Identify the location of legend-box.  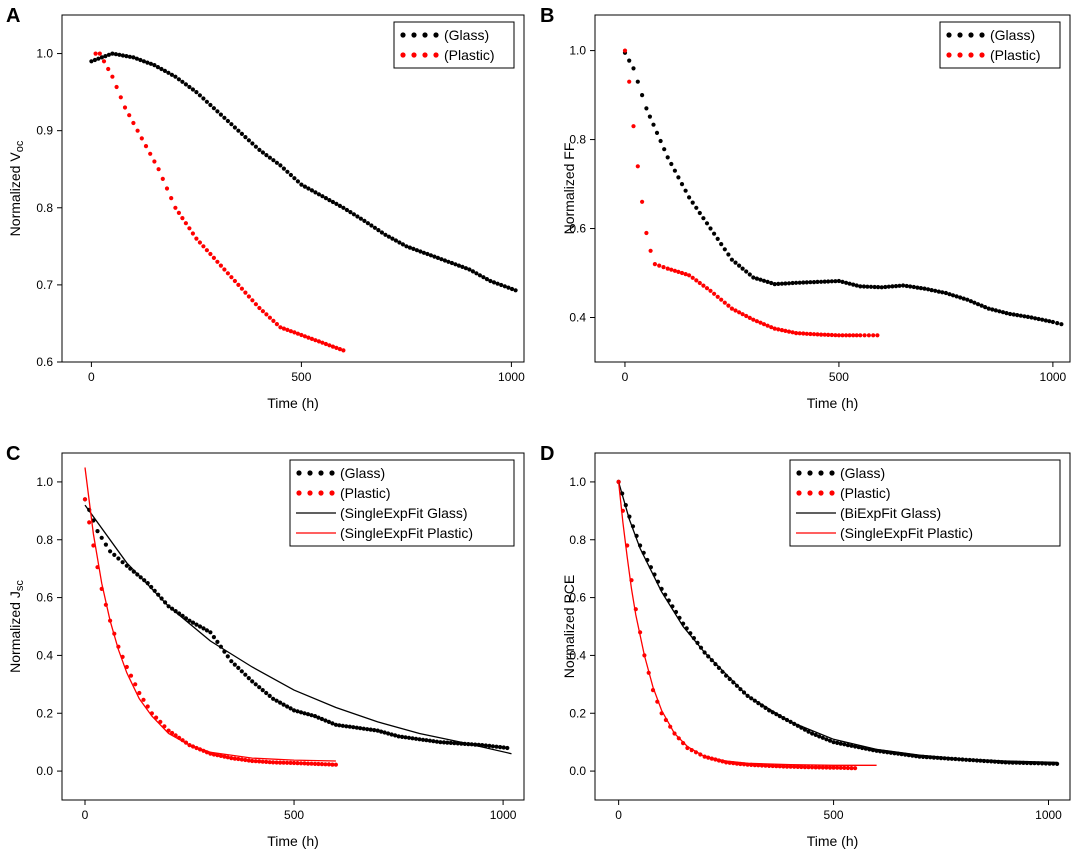
(1000, 45).